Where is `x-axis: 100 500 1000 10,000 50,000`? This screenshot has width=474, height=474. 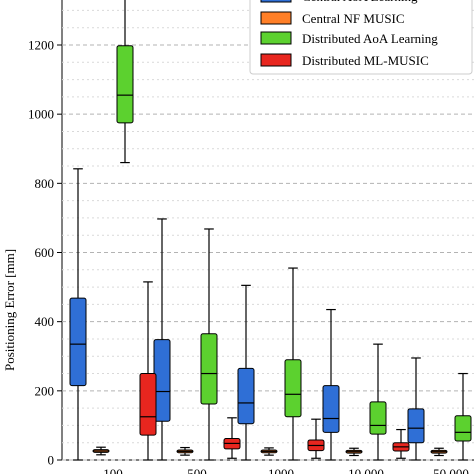 x-axis: 100 500 1000 10,000 50,000 is located at coordinates (286, 470).